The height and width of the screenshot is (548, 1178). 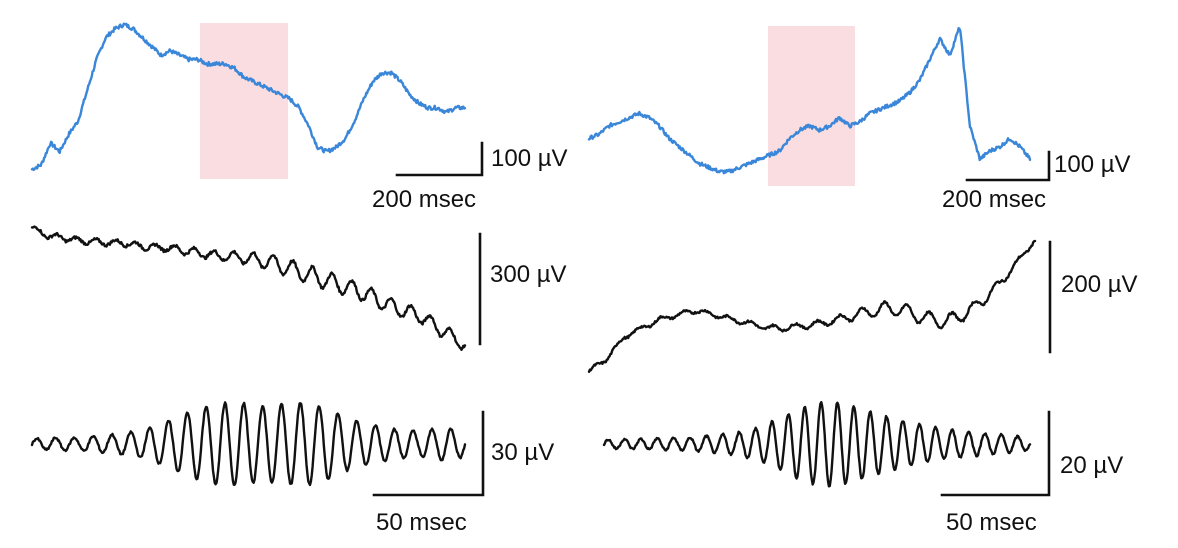 What do you see at coordinates (811, 106) in the screenshot?
I see `highlight-window-right` at bounding box center [811, 106].